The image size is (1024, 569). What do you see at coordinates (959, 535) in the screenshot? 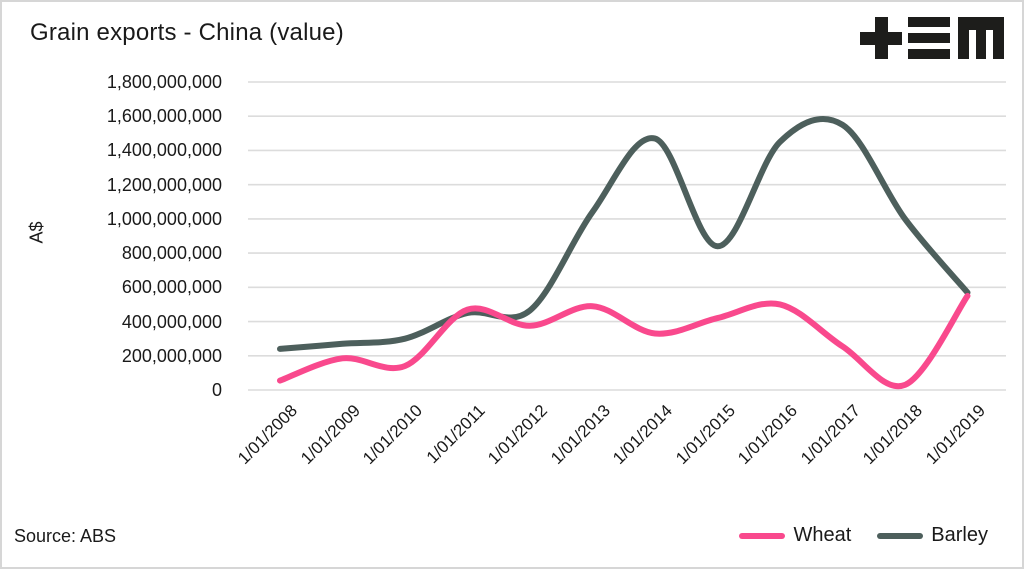
I see `legend-label-barley: Barley` at bounding box center [959, 535].